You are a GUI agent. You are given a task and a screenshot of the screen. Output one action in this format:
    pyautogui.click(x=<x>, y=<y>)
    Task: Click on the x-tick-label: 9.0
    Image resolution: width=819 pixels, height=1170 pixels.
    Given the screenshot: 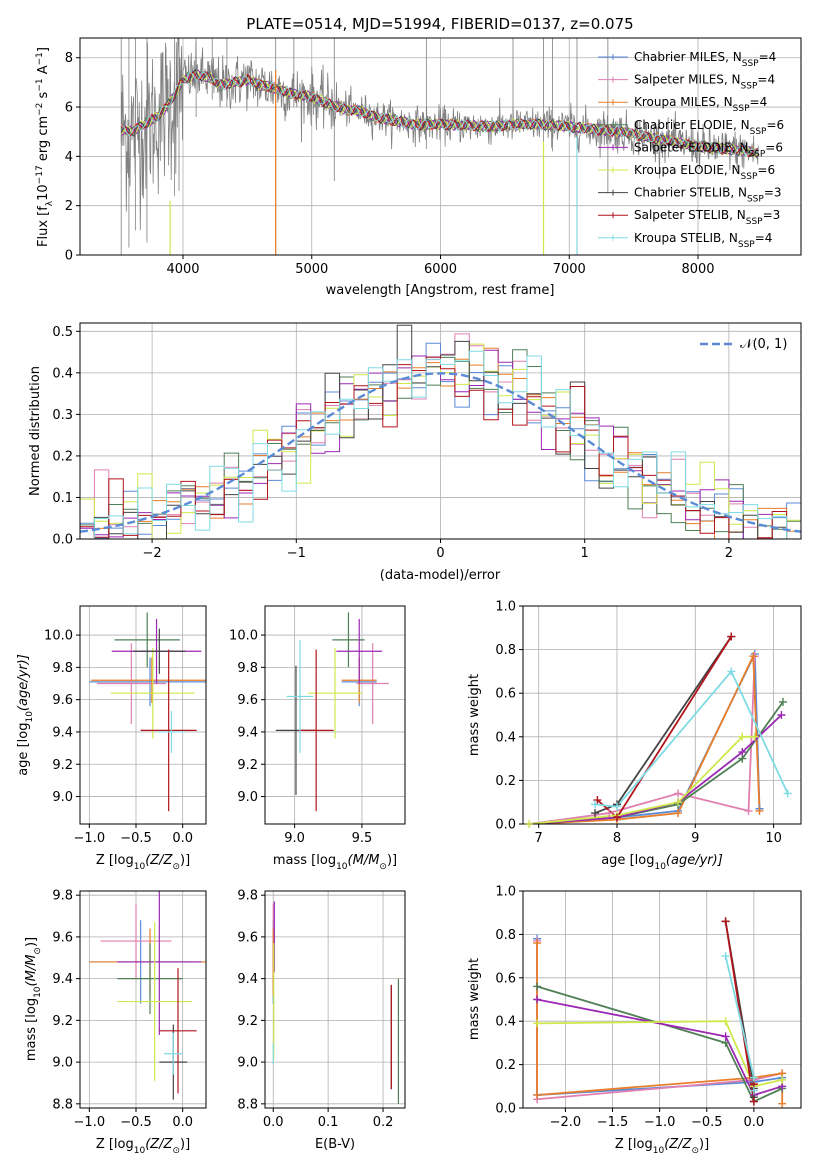 What is the action you would take?
    pyautogui.click(x=294, y=838)
    